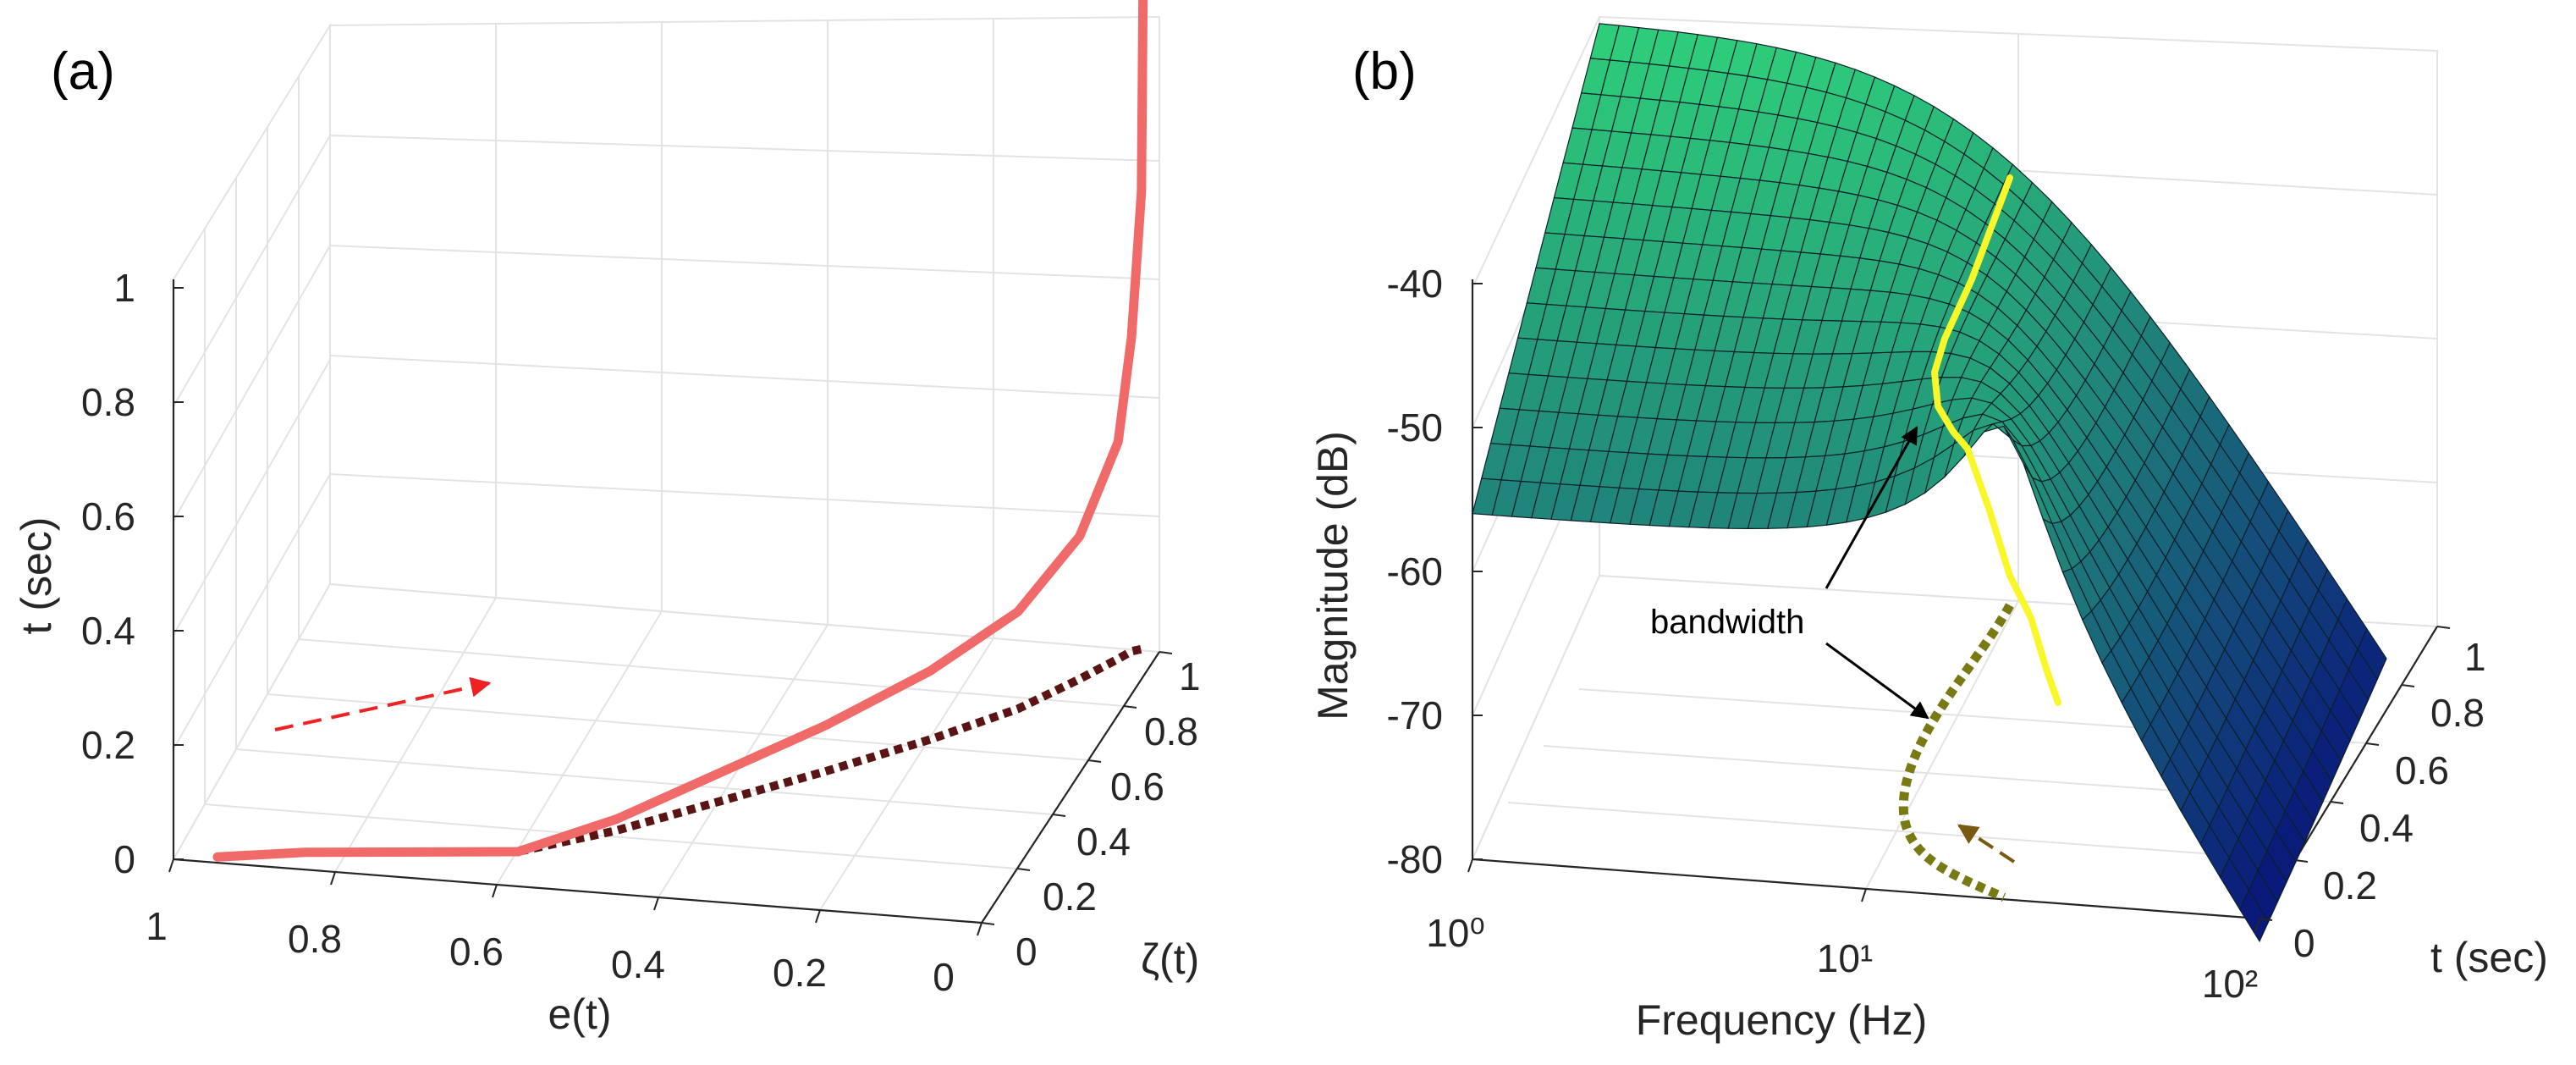  Describe the element at coordinates (36, 576) in the screenshot. I see `a-z-label: t (sec)` at that location.